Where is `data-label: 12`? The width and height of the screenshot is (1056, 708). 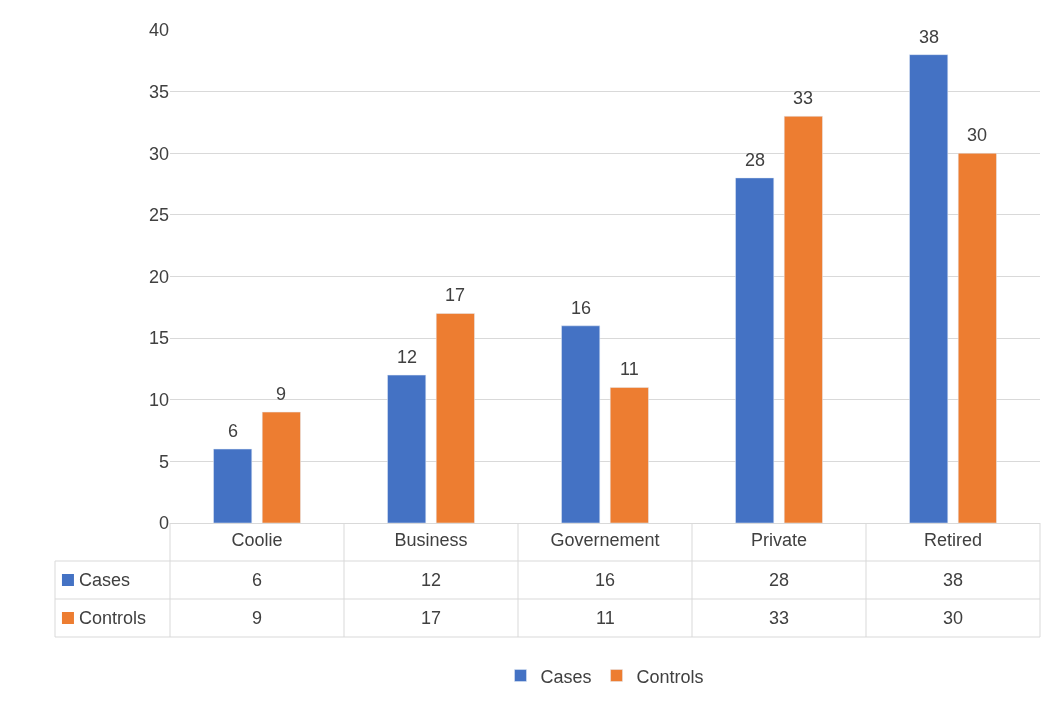 data-label: 12 is located at coordinates (407, 357).